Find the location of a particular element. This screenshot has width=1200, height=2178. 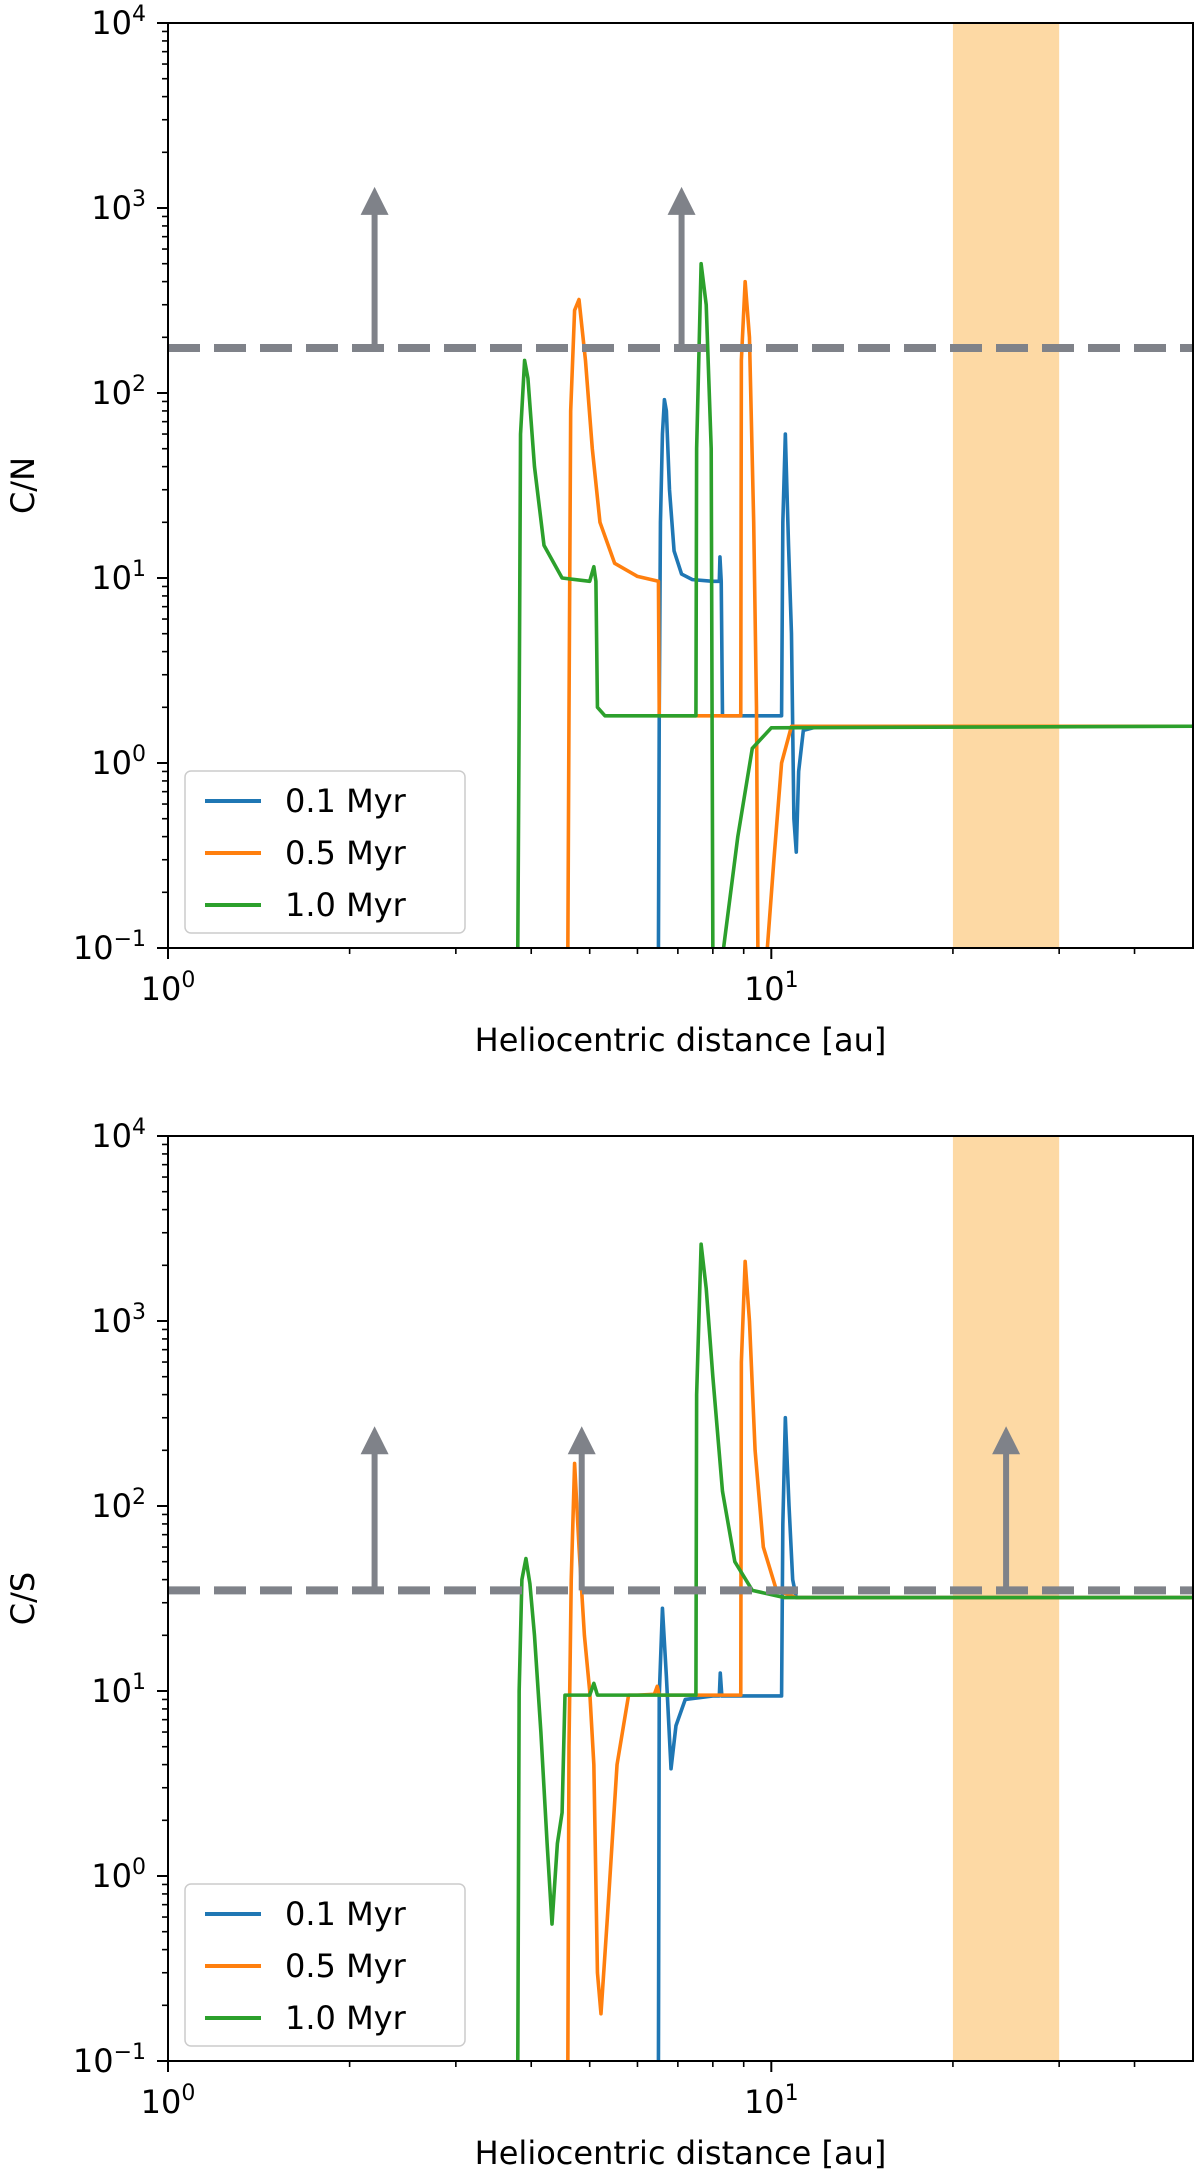

shaded-band is located at coordinates (1006, 485).